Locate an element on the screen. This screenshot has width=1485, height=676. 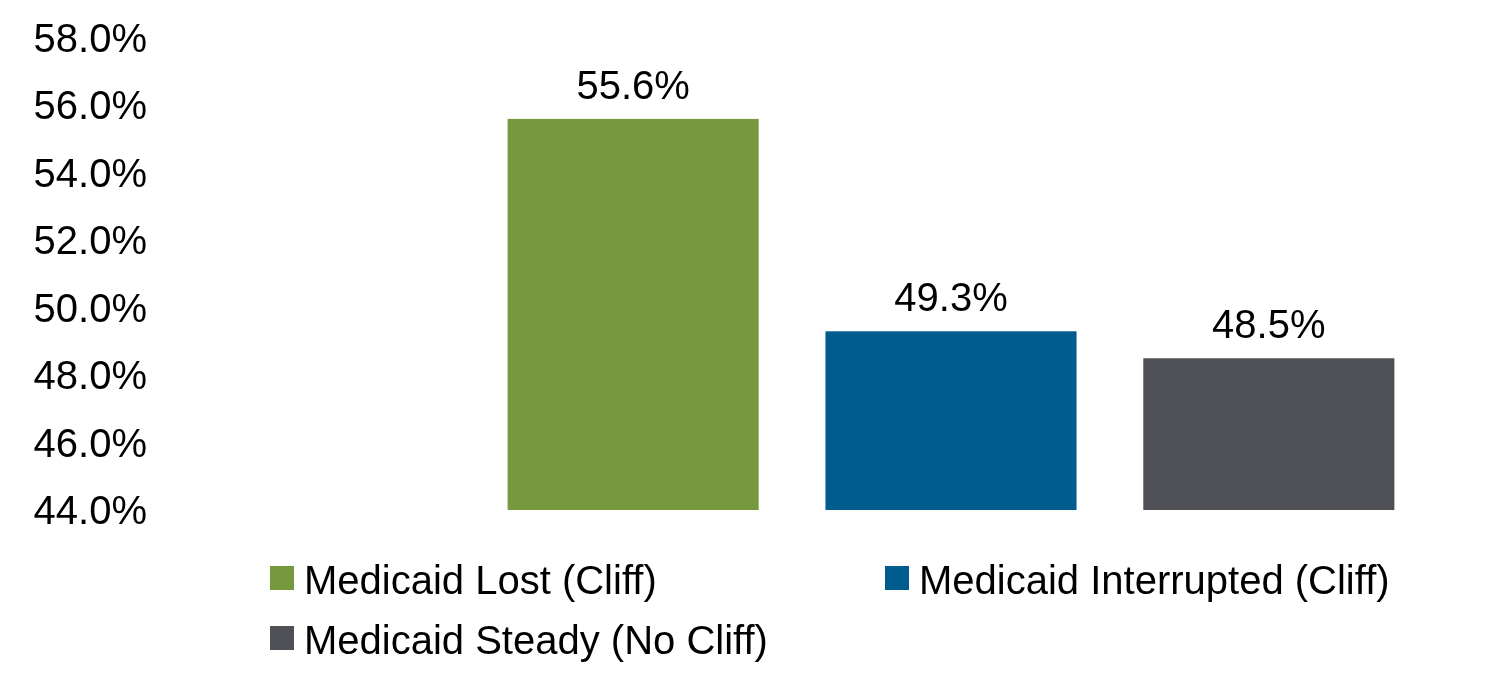
data-label: 48.5% is located at coordinates (1269, 324).